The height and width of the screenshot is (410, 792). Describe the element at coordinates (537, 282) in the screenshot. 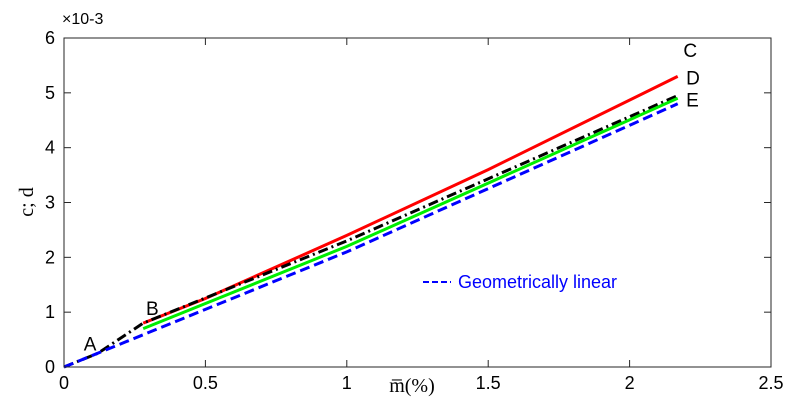

I see `legend-label: Geometrically linear` at that location.